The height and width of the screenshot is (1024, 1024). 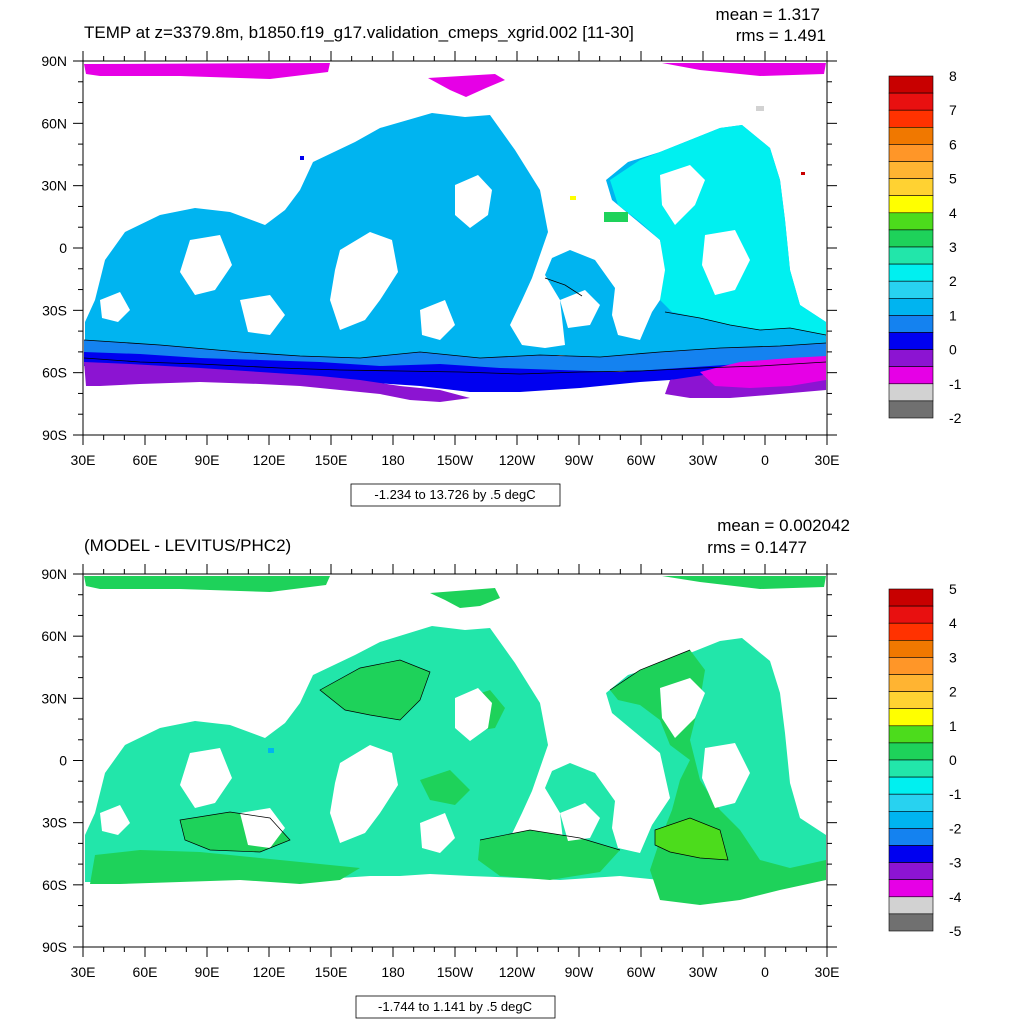 What do you see at coordinates (925, 760) in the screenshot?
I see `panel-bottom-colorbar: 5 4 3 2 1 0 -1 -2 -3 -4 -5` at bounding box center [925, 760].